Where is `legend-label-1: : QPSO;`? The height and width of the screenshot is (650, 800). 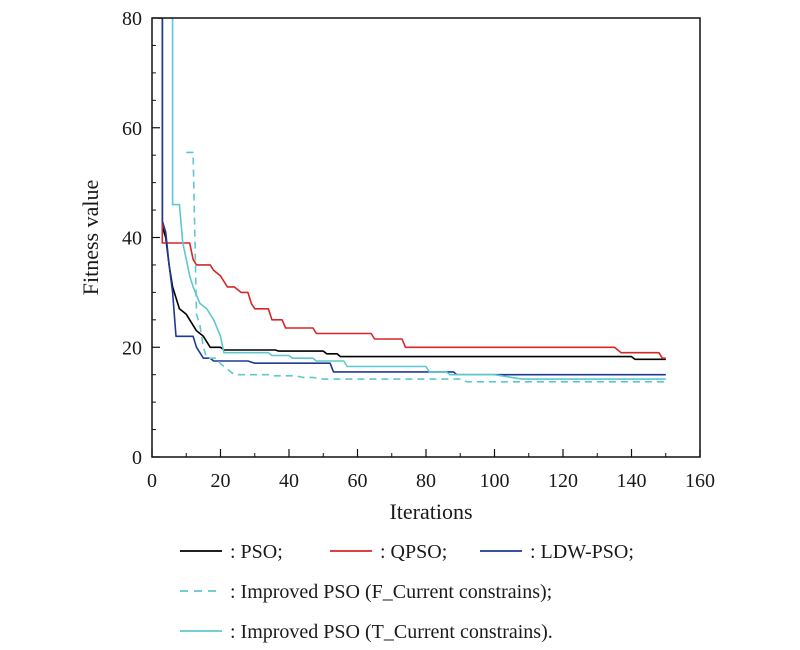
legend-label-1: : QPSO; is located at coordinates (413, 552).